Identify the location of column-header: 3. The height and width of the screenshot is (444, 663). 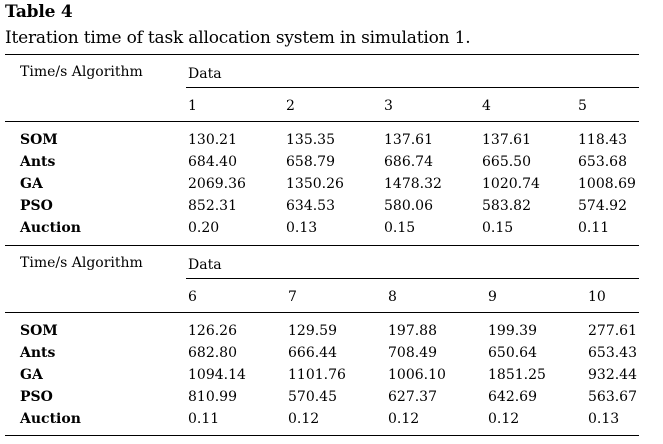
(388, 106).